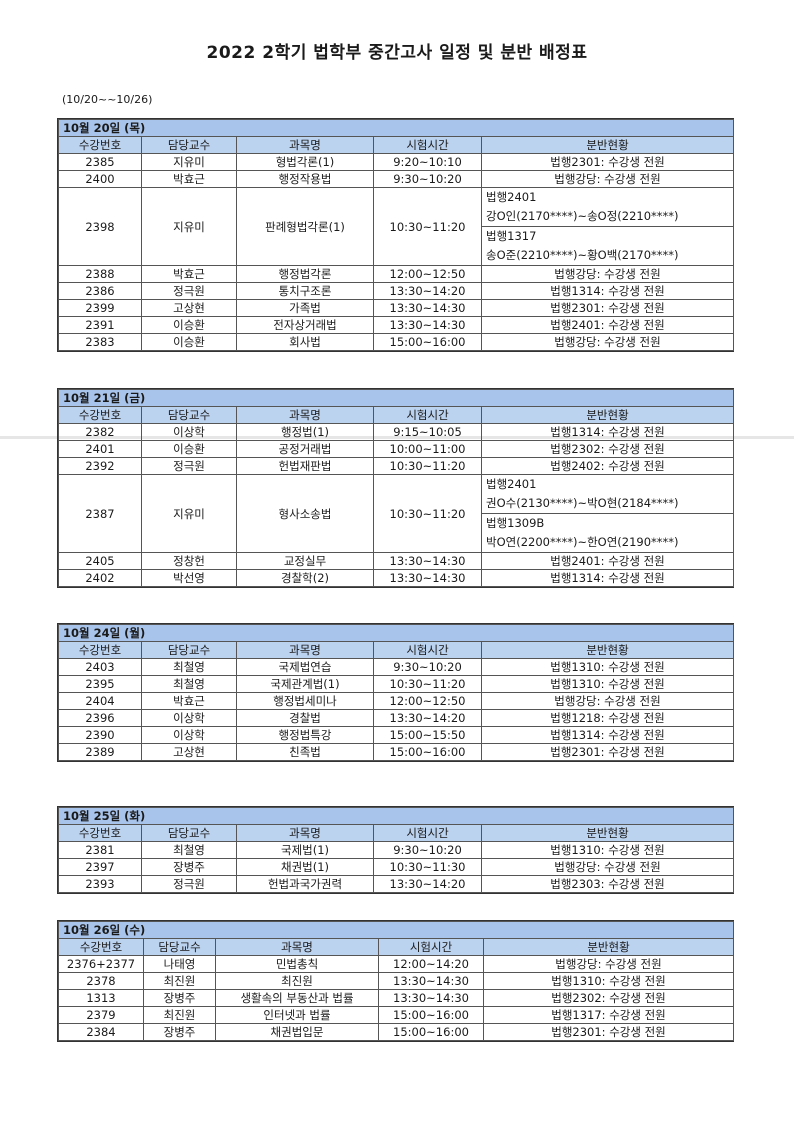 The height and width of the screenshot is (1122, 794). Describe the element at coordinates (189, 342) in the screenshot. I see `cell-prof: 이승환` at that location.